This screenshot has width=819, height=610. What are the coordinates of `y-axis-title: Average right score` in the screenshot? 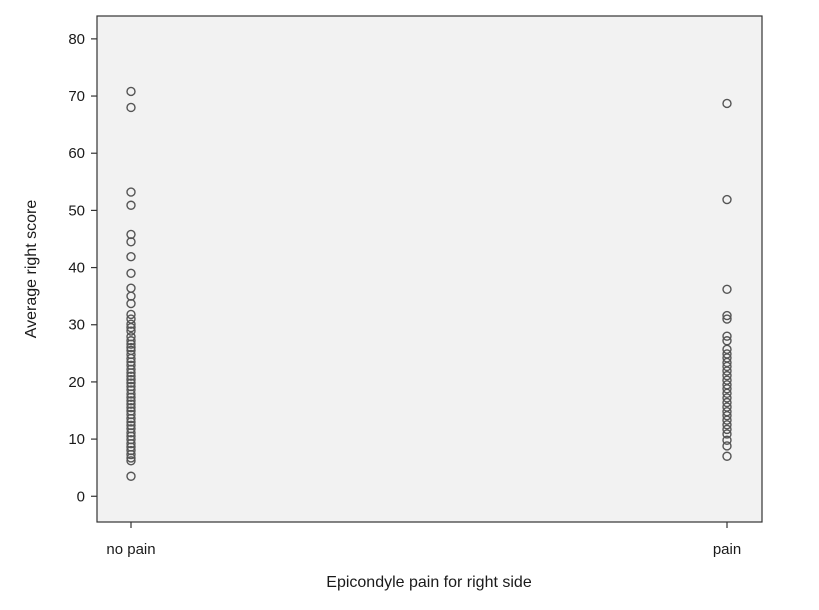 It's located at (31, 269).